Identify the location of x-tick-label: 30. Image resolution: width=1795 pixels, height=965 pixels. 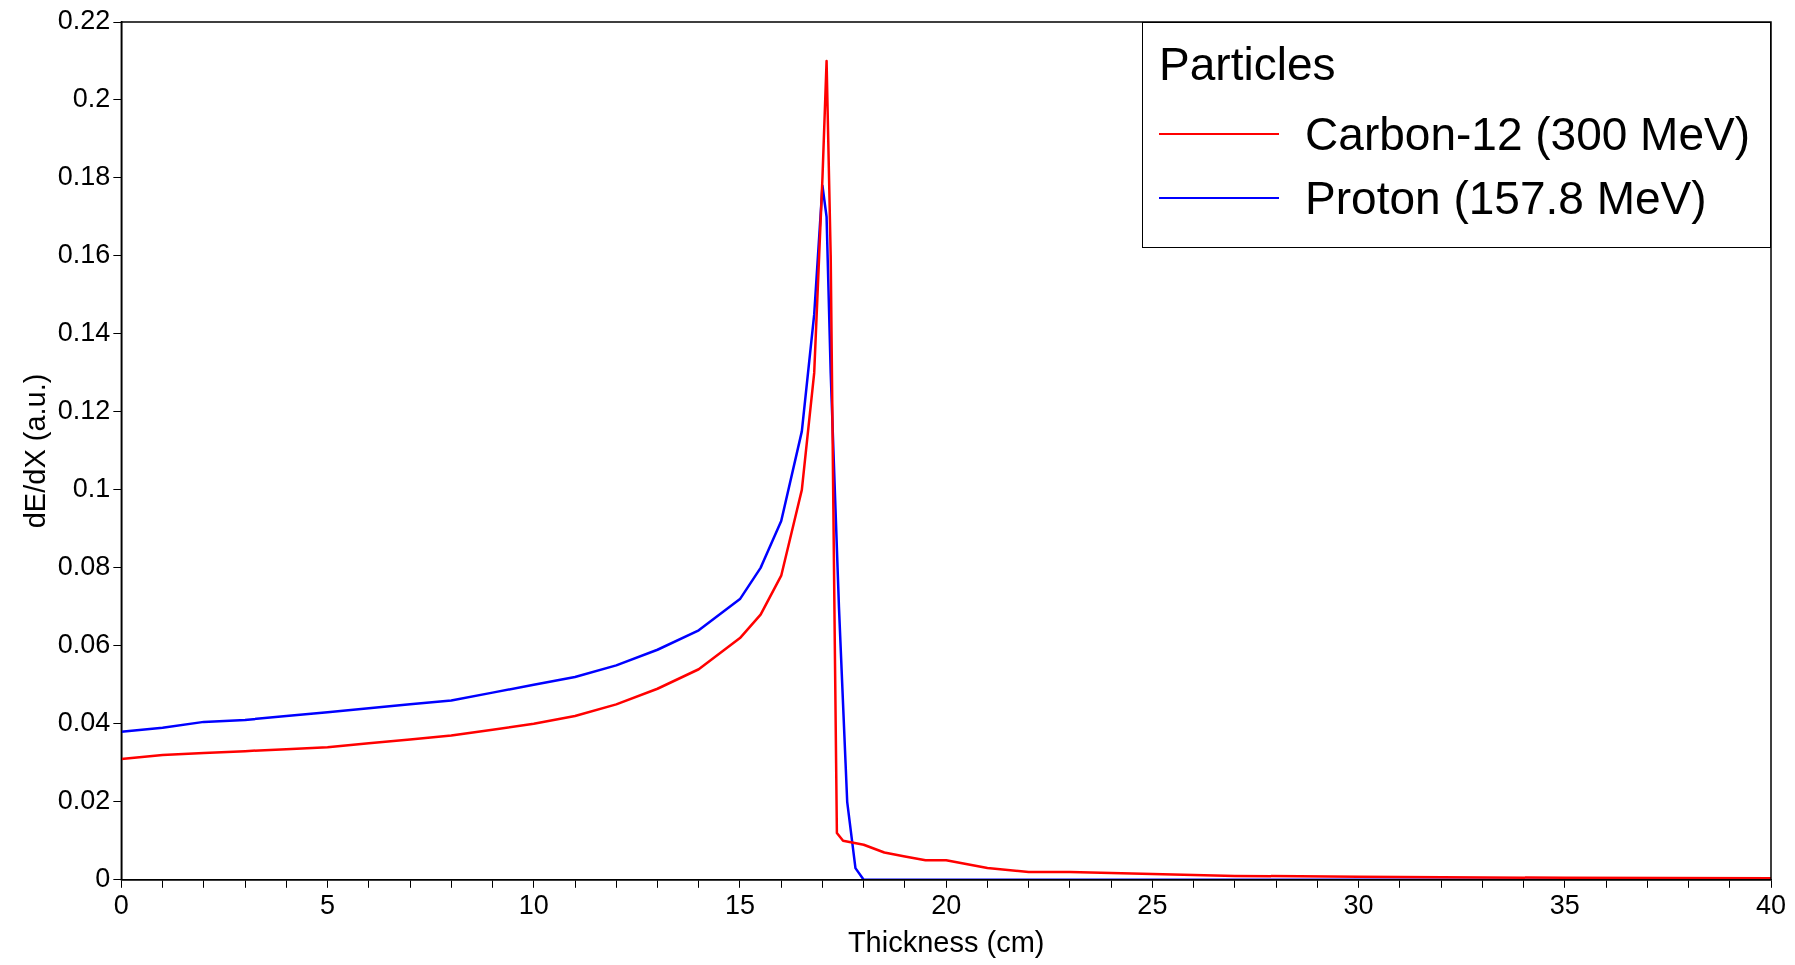
(1358, 905).